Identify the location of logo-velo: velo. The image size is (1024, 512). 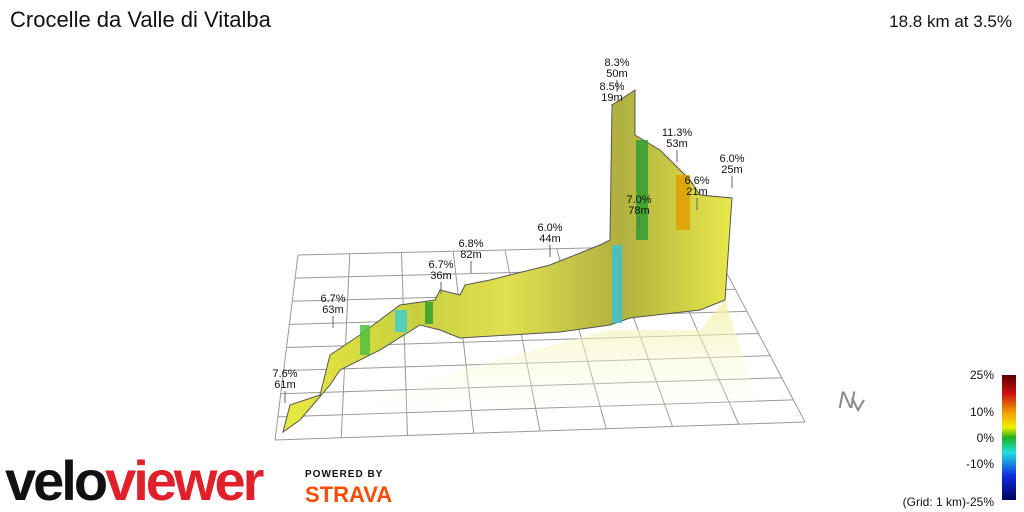
(56, 480).